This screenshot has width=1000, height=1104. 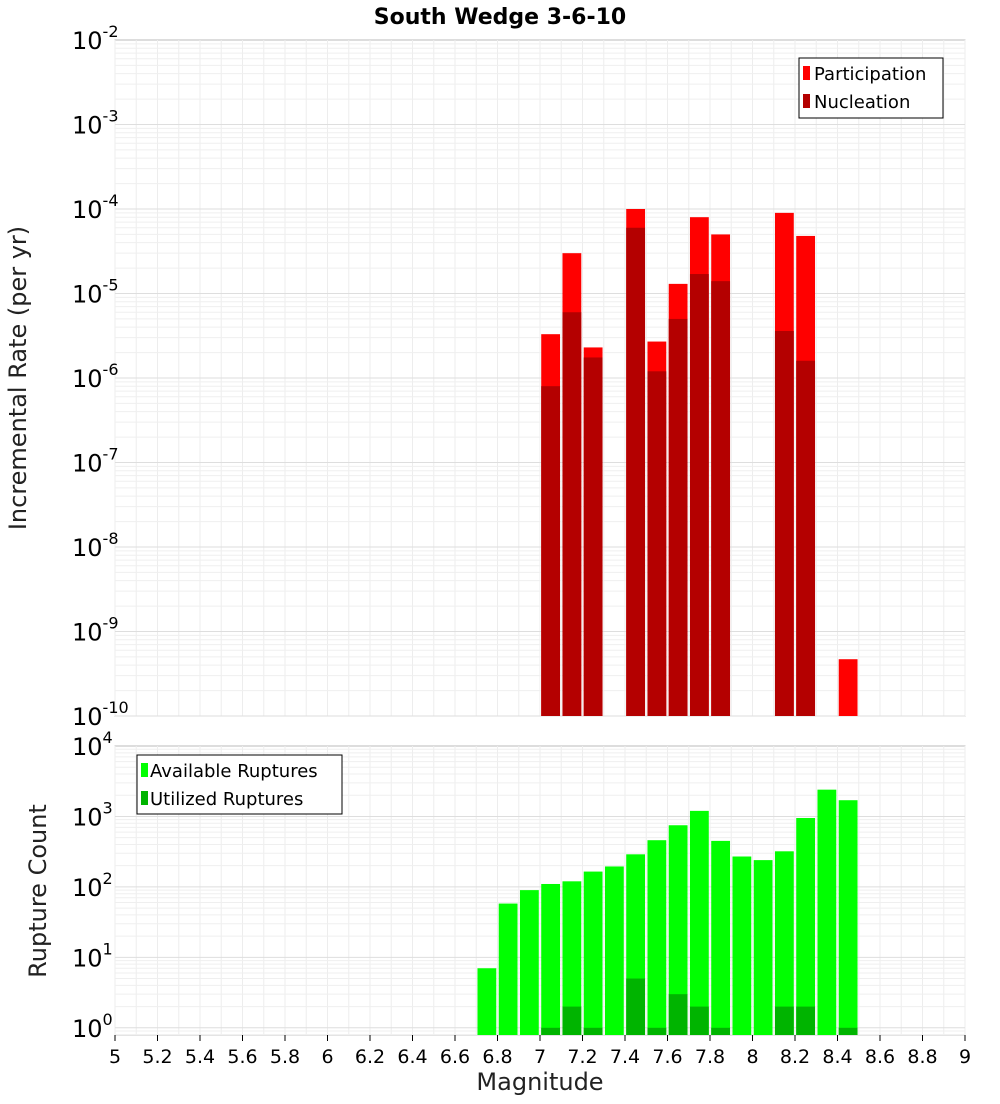 I want to click on bottom-bars, so click(x=667, y=912).